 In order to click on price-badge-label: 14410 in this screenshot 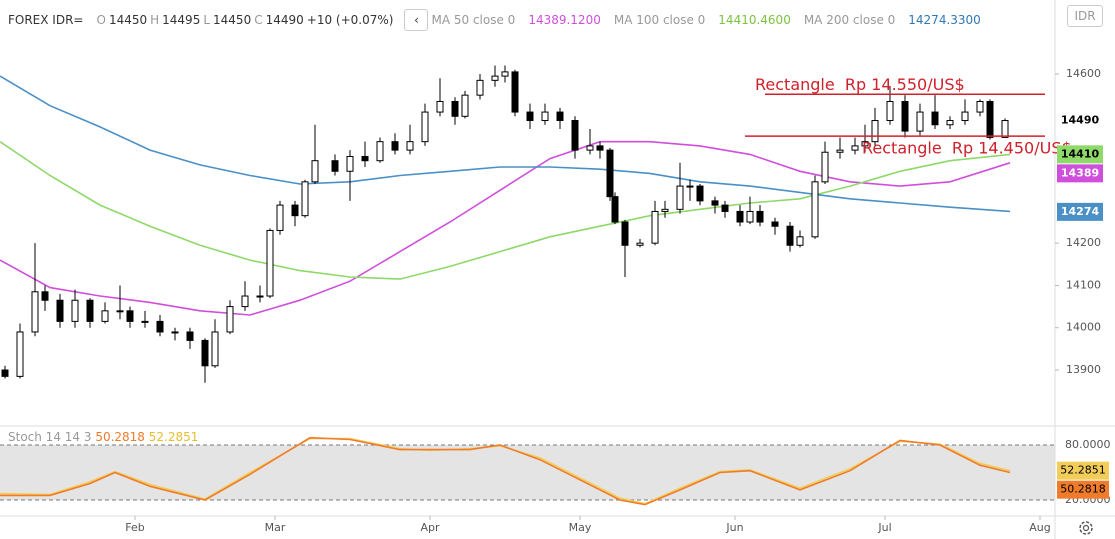, I will do `click(1080, 153)`.